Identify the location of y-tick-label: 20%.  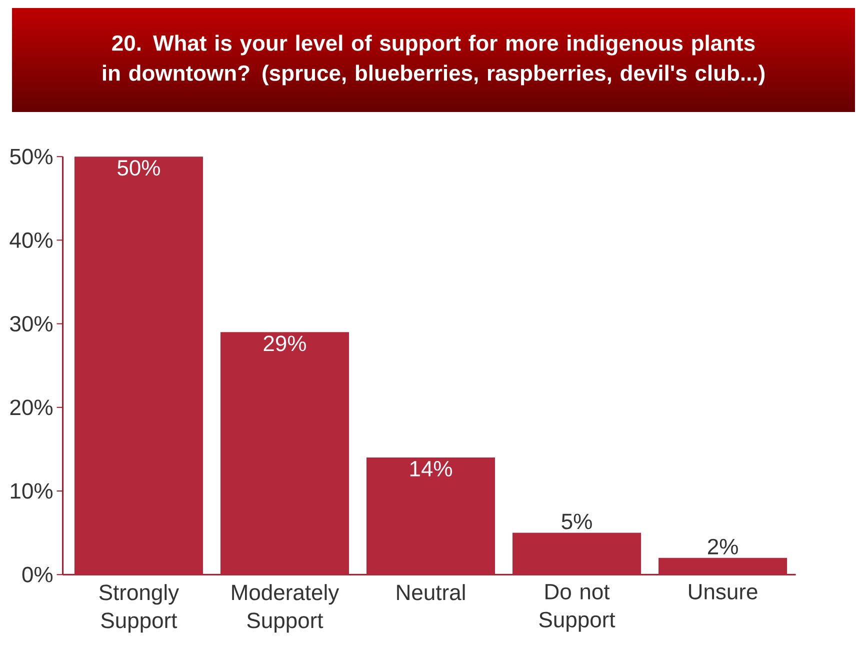
(31, 408).